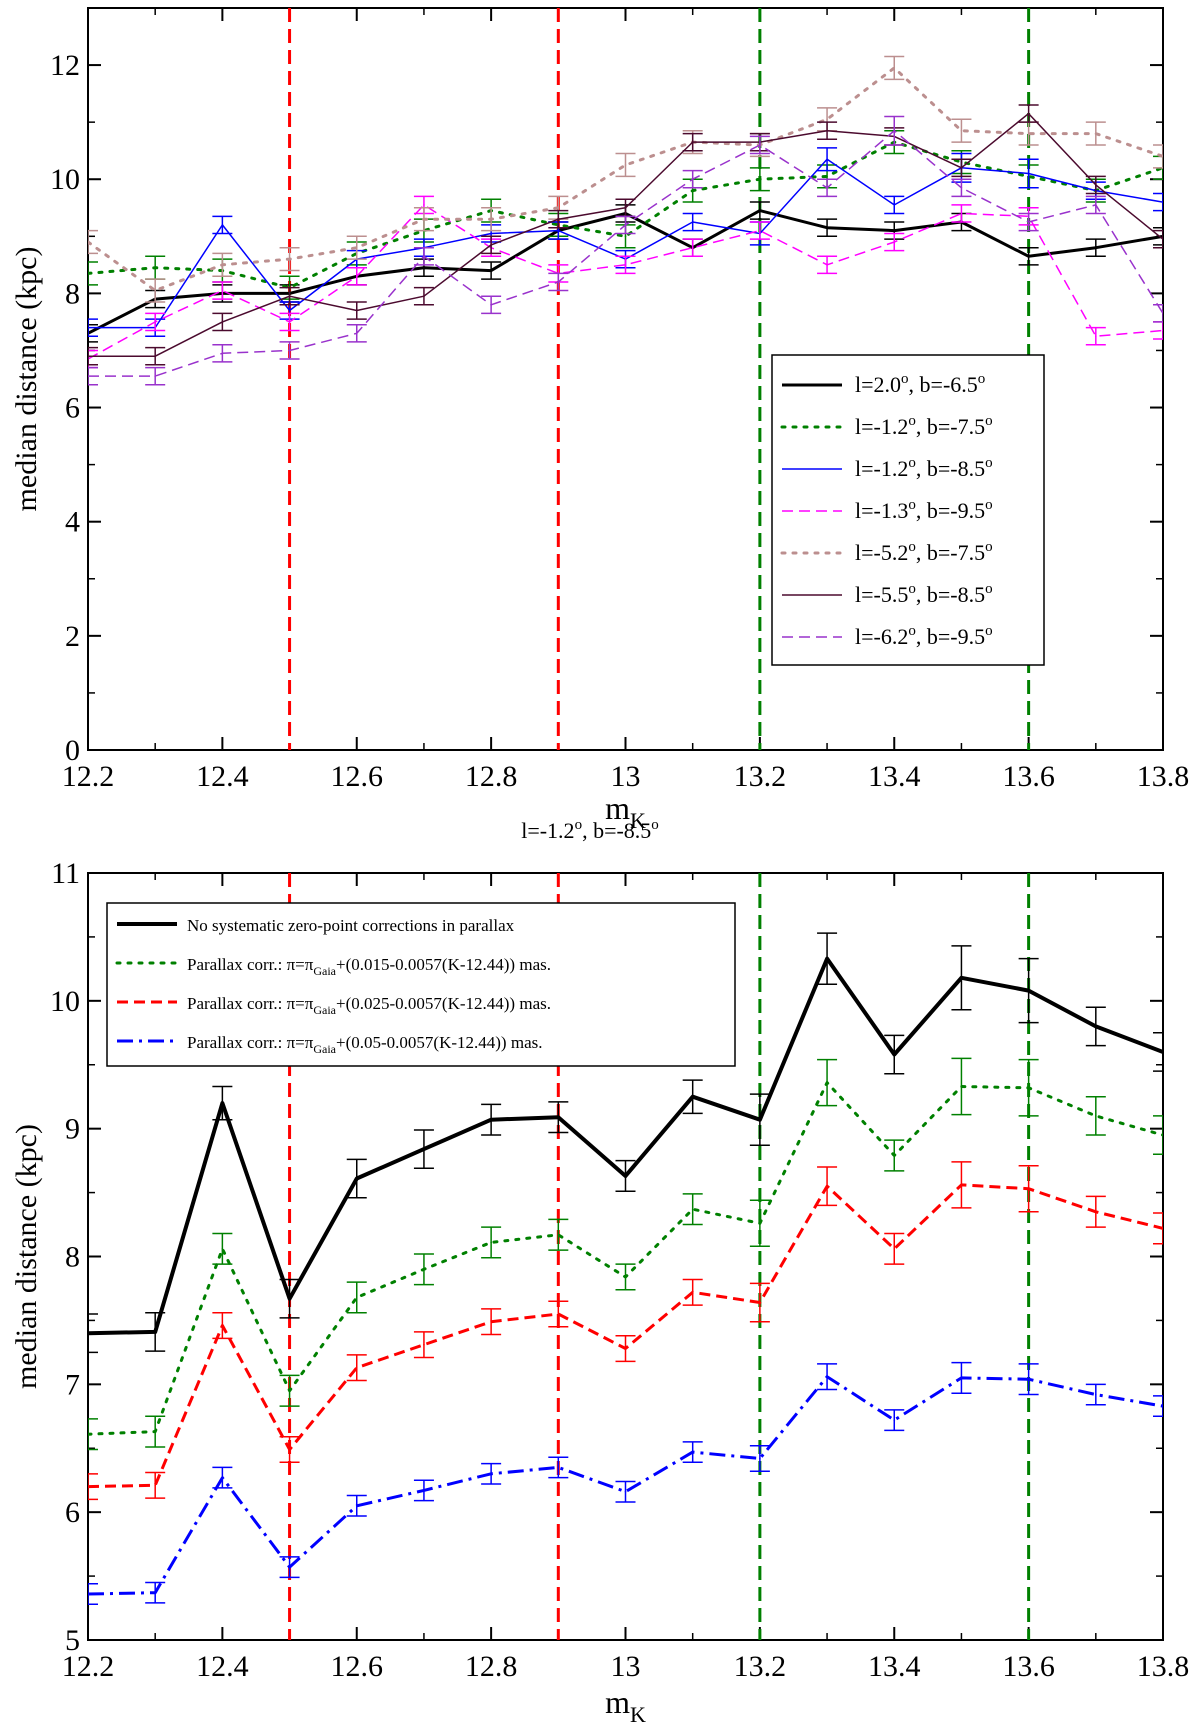 Image resolution: width=1200 pixels, height=1733 pixels. Describe the element at coordinates (72, 1512) in the screenshot. I see `y-tick-label: 6` at that location.